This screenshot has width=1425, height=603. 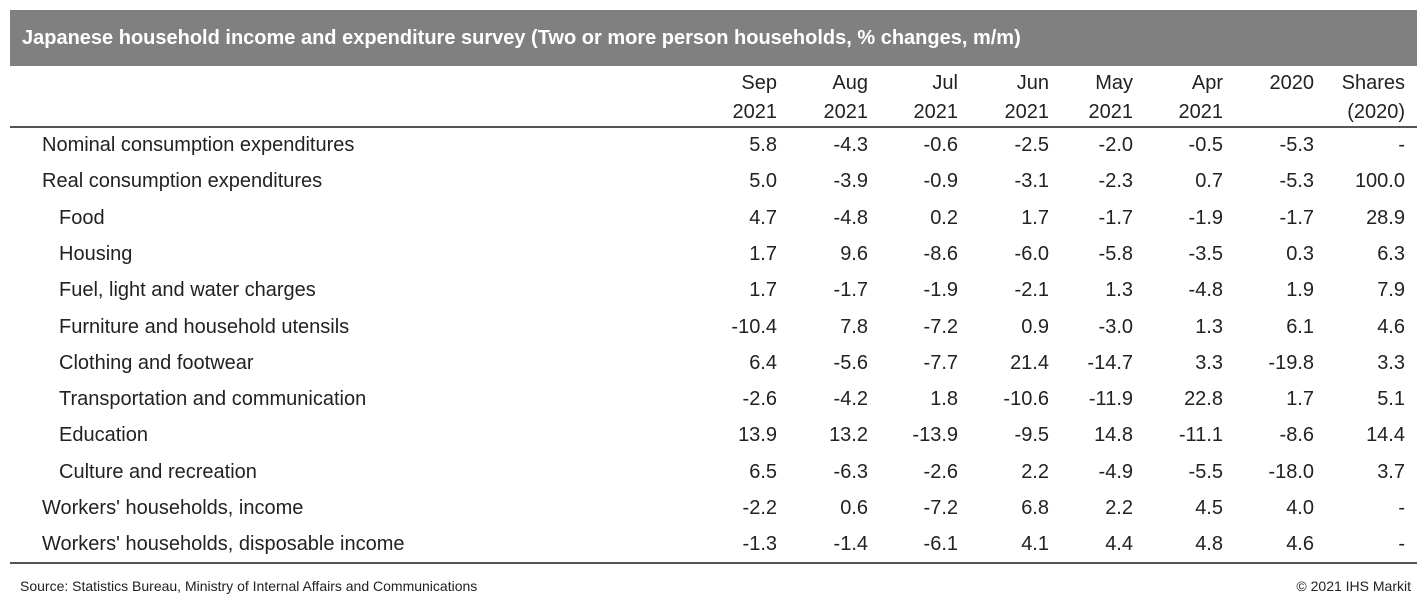 I want to click on table-cell: -5.8, so click(x=1115, y=253).